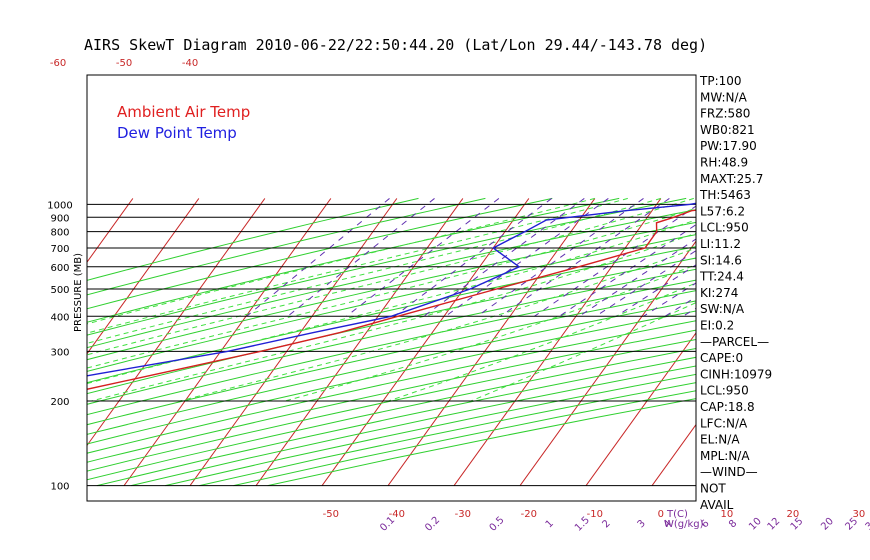 The image size is (870, 560). What do you see at coordinates (59, 317) in the screenshot?
I see `pressure-tick-label: 400` at bounding box center [59, 317].